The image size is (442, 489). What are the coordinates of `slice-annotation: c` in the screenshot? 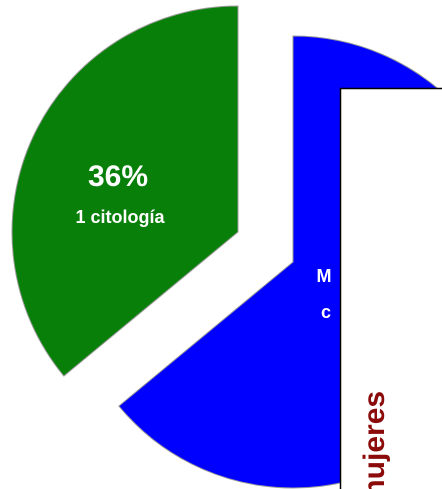 It's located at (326, 312).